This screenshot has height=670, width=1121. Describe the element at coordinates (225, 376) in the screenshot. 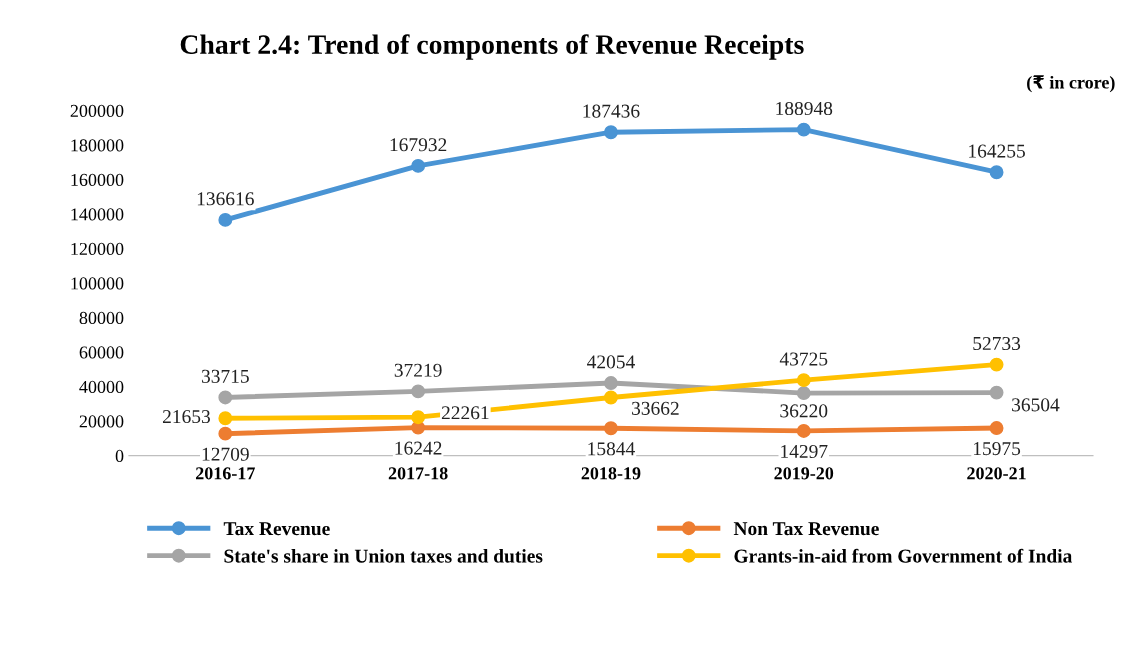

I see `data-label: 33715` at that location.